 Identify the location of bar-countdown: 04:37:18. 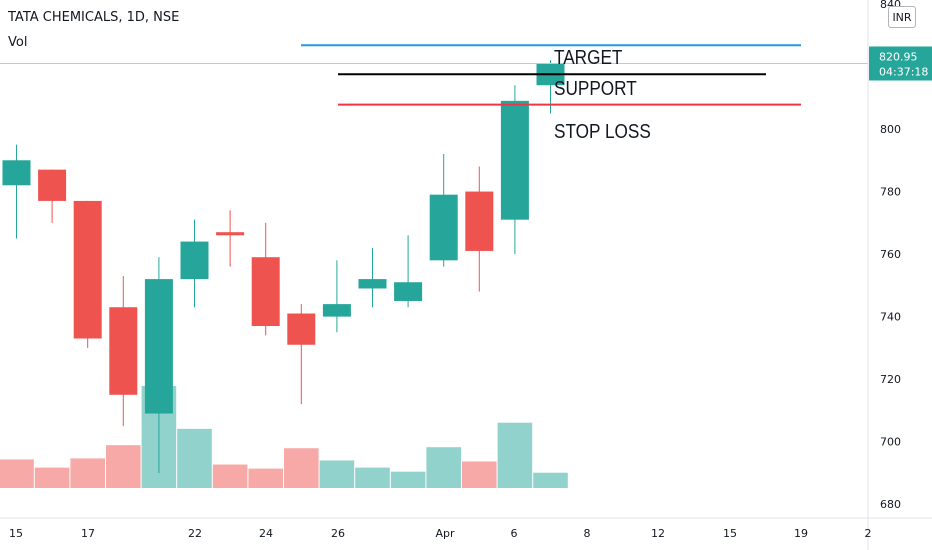
(903, 71).